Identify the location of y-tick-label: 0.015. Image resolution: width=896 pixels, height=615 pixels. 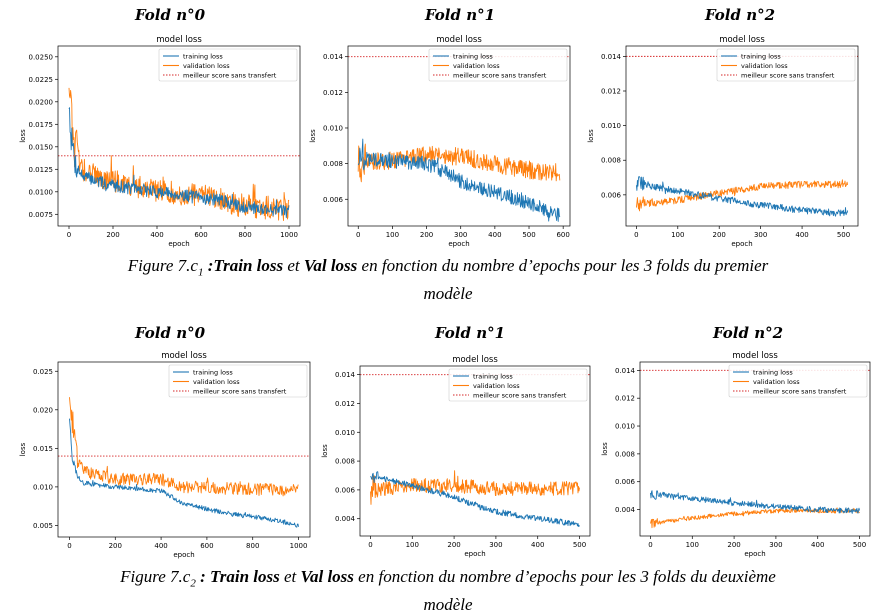
(43, 449).